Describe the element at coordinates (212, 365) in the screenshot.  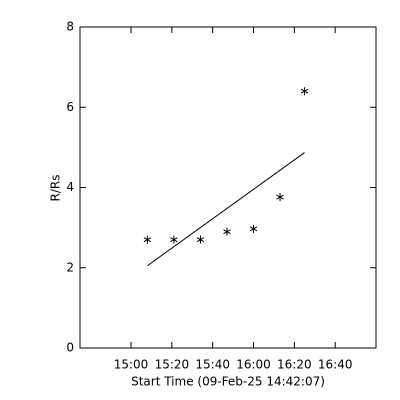
I see `x-tick-label: 15:40` at that location.